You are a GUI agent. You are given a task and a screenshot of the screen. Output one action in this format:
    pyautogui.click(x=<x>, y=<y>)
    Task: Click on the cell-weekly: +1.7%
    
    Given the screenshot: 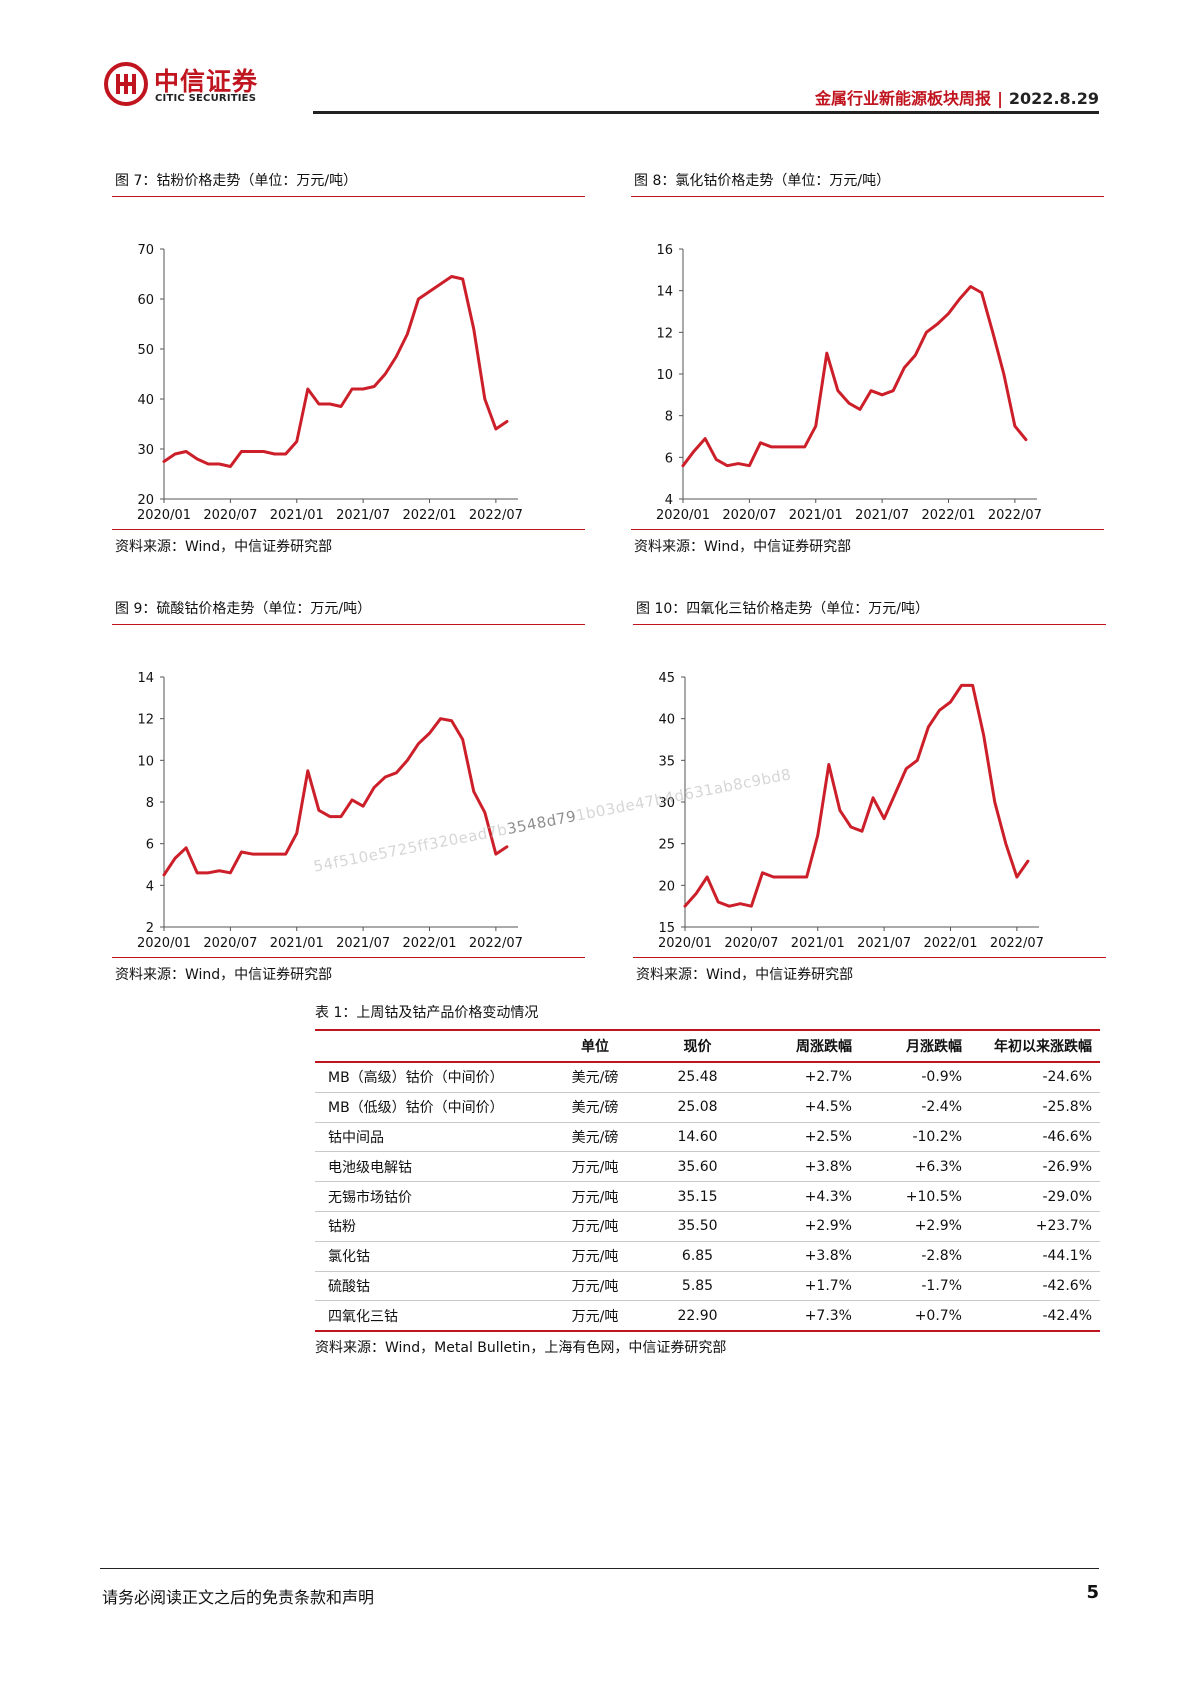 What is the action you would take?
    pyautogui.click(x=802, y=1286)
    